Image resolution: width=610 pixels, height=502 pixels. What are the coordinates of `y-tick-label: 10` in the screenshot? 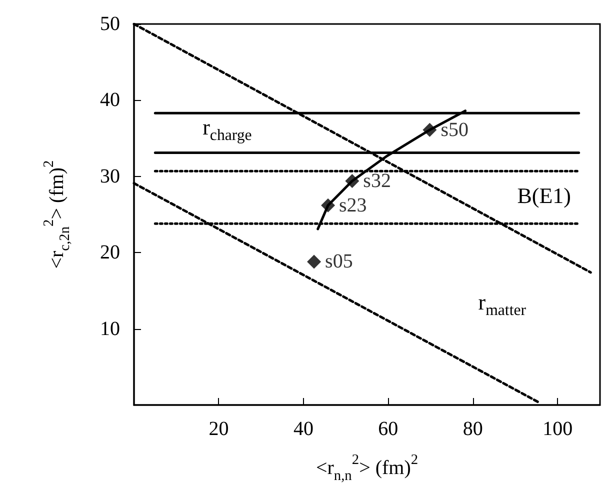 It's located at (110, 329).